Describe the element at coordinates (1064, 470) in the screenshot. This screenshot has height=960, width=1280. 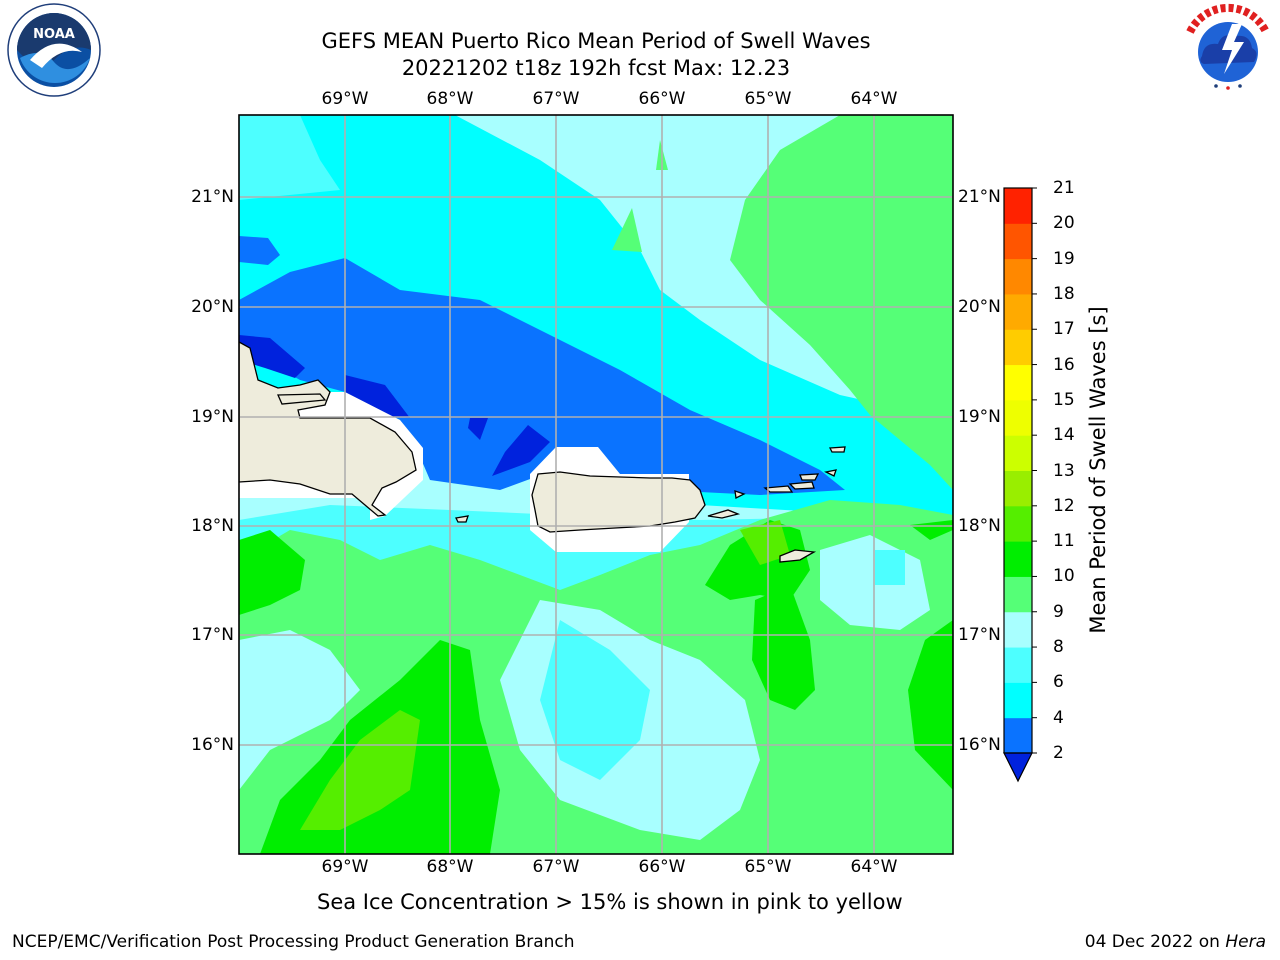
I see `colorbar-tick-label: 13` at that location.